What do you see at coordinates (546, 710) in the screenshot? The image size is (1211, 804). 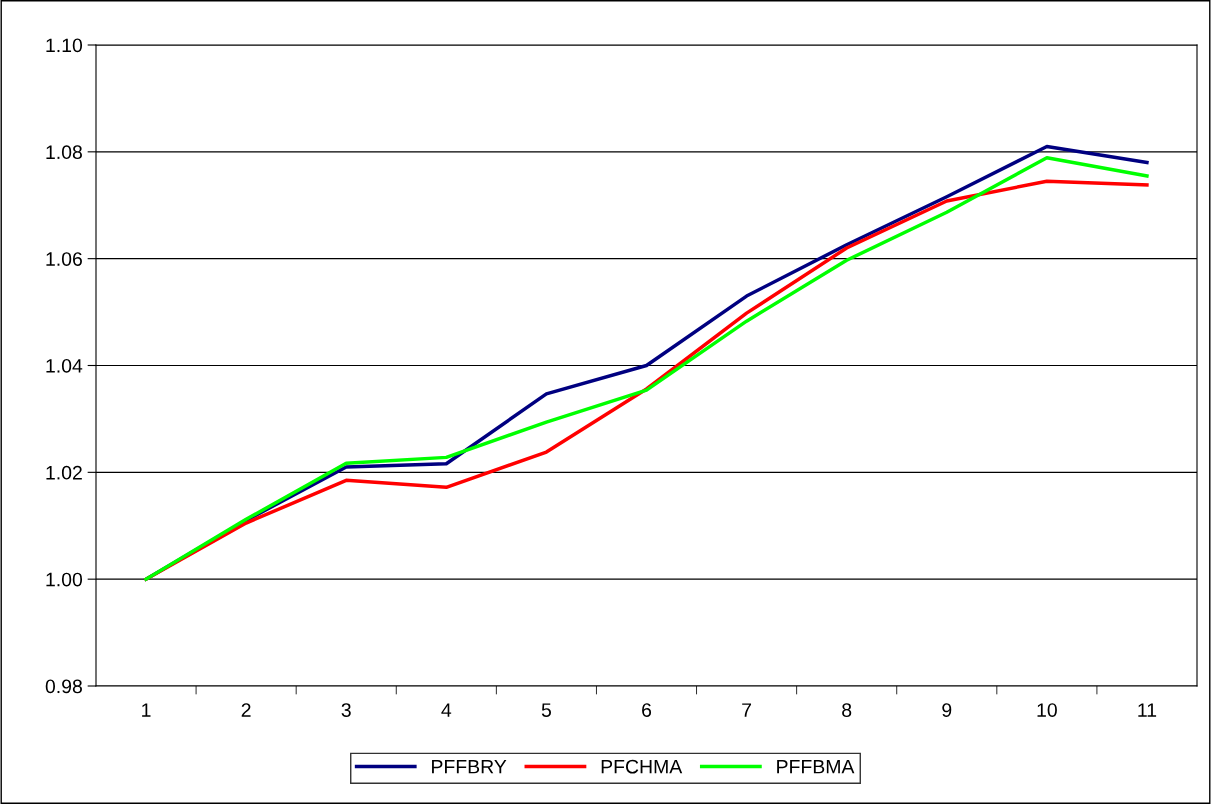 I see `x-tick-label: 5` at bounding box center [546, 710].